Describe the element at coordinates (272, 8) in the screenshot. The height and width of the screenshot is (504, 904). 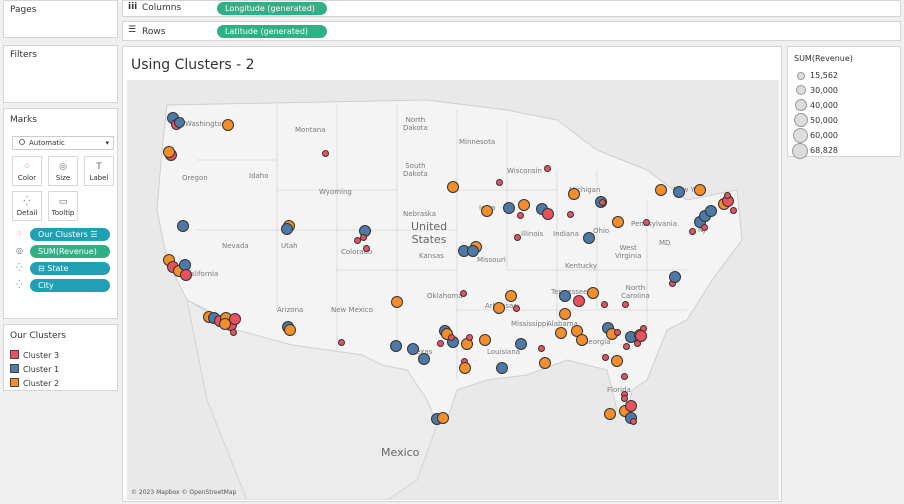
I see `columns-pill: Longitude (generated)` at that location.